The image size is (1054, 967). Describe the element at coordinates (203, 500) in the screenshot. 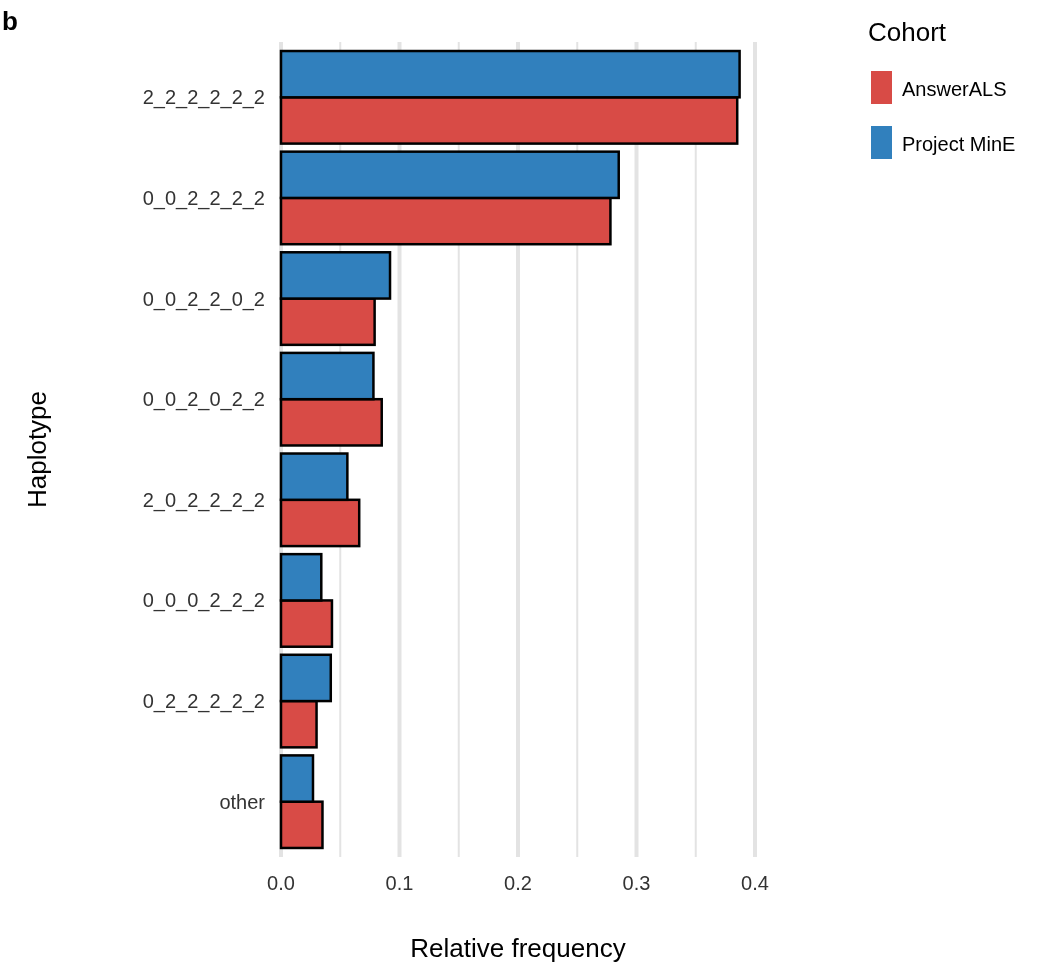

I see `y-tick-label: 2_0_2_2_2_2` at that location.